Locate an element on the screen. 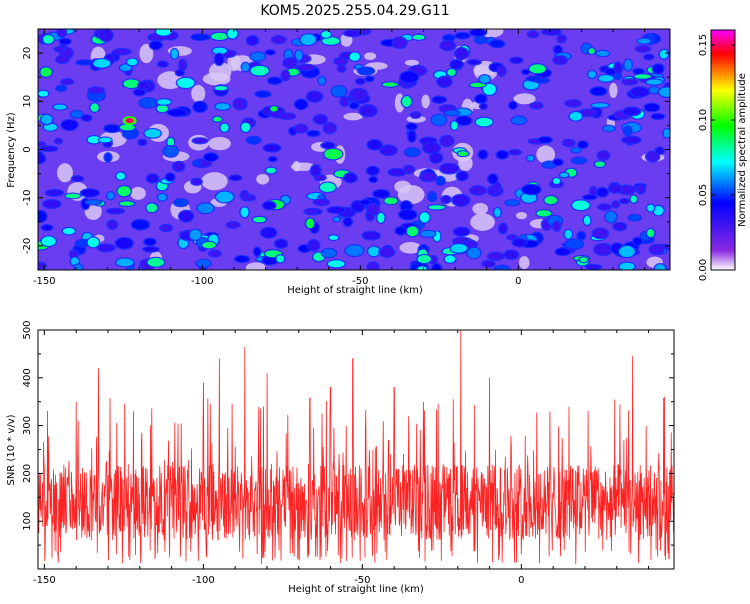 The width and height of the screenshot is (750, 604). colorbar-tick-label: 0.00 is located at coordinates (703, 270).